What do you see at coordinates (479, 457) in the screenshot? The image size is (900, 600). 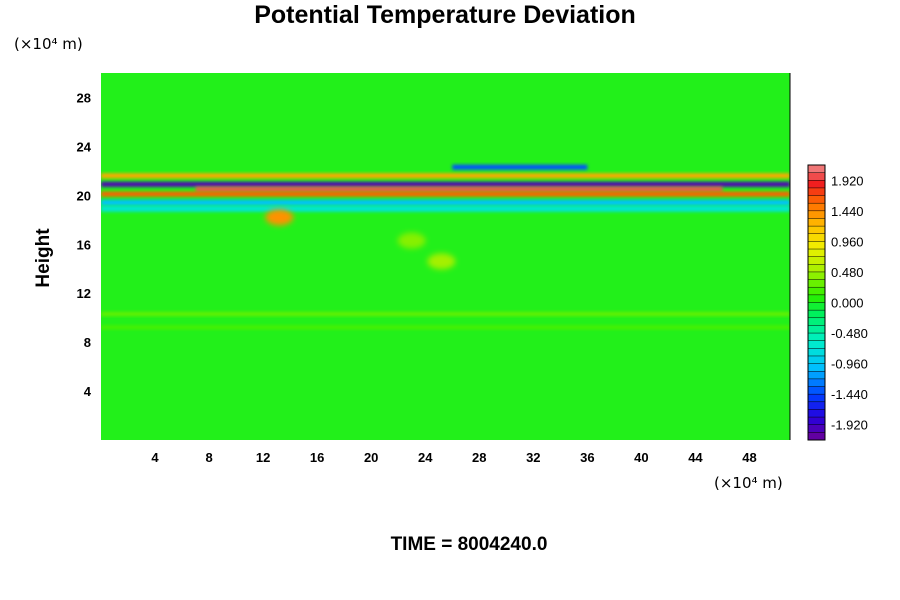 I see `x-tick-label: 28` at bounding box center [479, 457].